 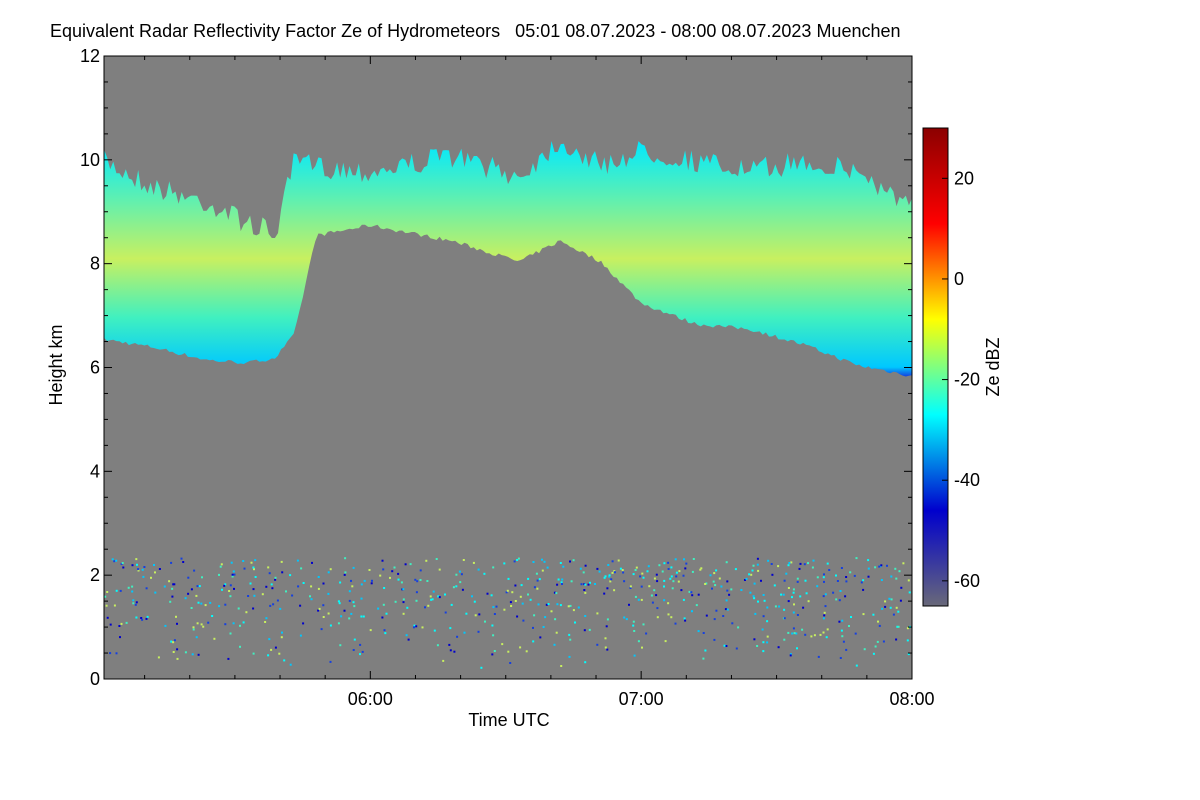 I want to click on colorbar-tick-label: 20, so click(x=964, y=178).